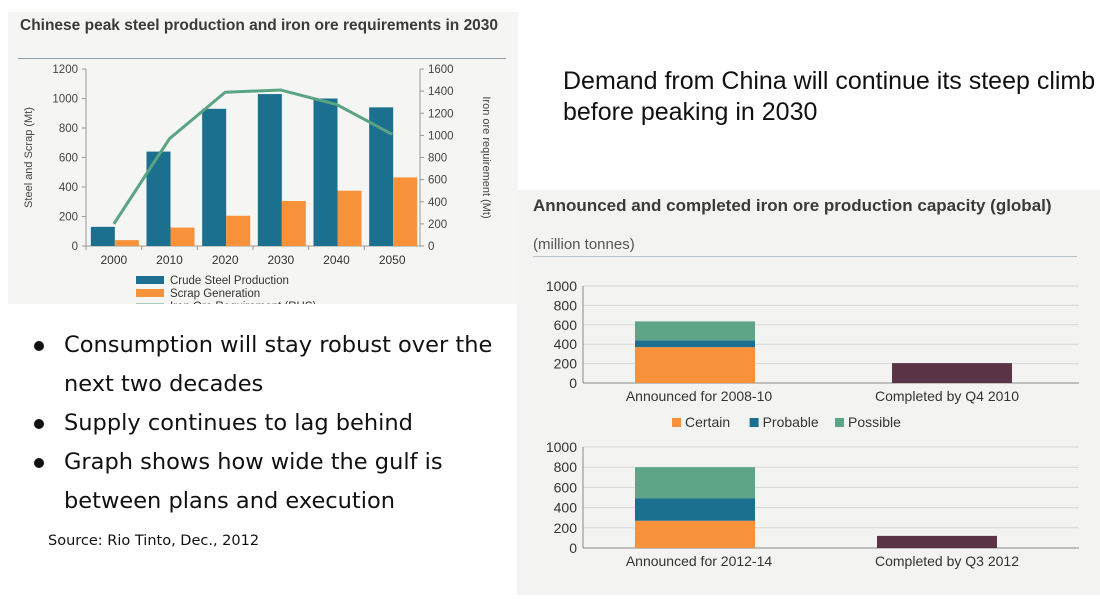 This screenshot has width=1100, height=600. Describe the element at coordinates (437, 225) in the screenshot. I see `right-tick-label: 200` at that location.